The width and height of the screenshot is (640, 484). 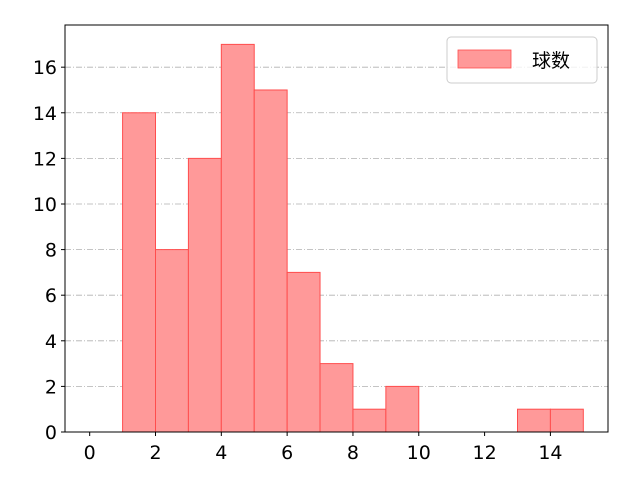 I want to click on y-tick-label: 16, so click(x=45, y=68).